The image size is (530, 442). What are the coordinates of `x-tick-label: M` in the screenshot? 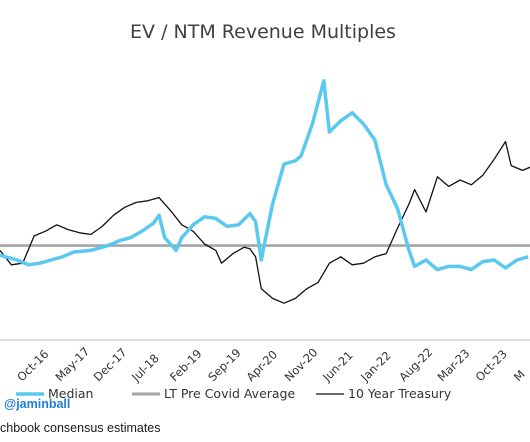 It's located at (519, 375).